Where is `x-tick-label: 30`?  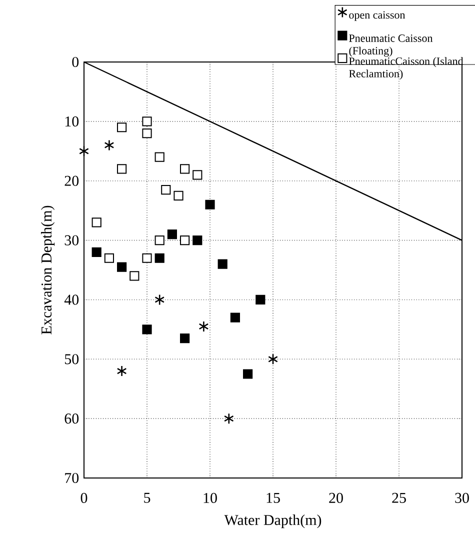
x-tick-label: 30 is located at coordinates (462, 497).